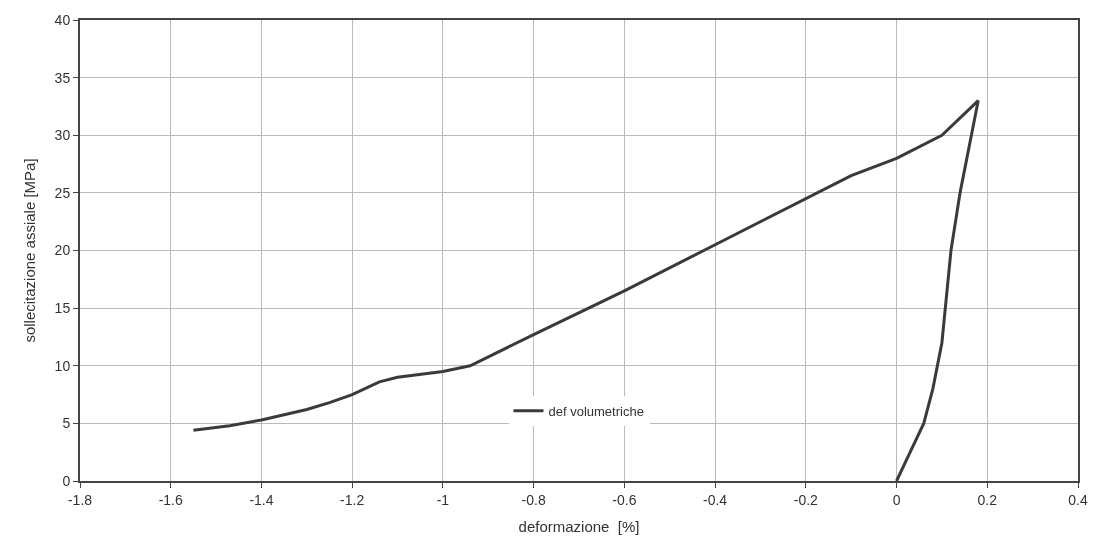  What do you see at coordinates (261, 499) in the screenshot?
I see `x-tick-label: -1.4` at bounding box center [261, 499].